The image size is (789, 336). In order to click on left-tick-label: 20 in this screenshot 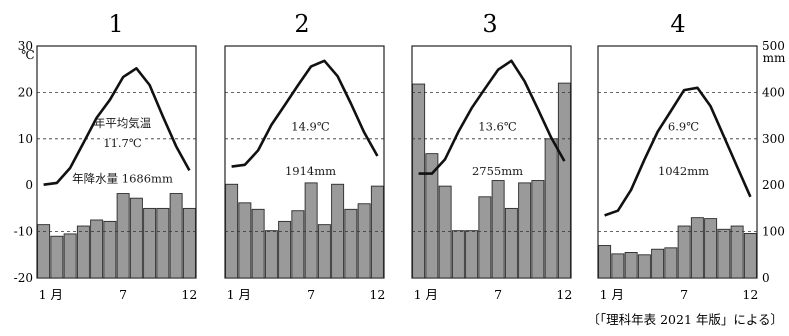, I will do `click(25, 92)`.